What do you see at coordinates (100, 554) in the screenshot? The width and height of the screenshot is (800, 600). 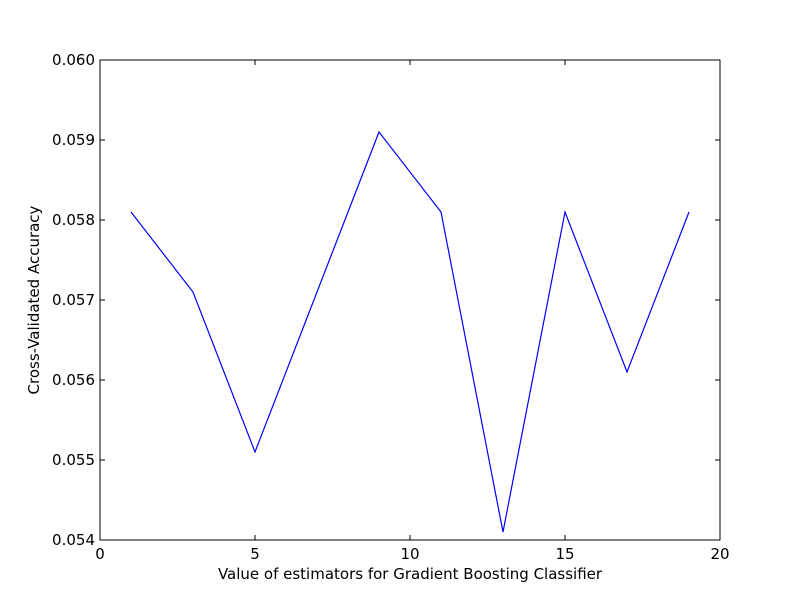 I see `x-tick-label: 0` at bounding box center [100, 554].